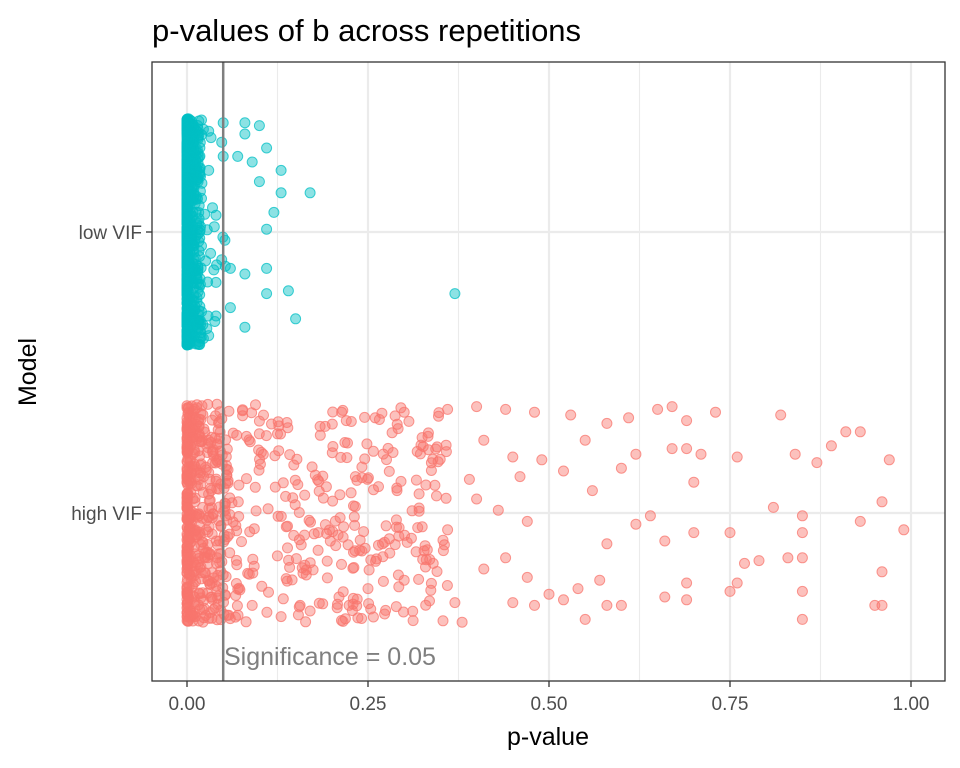  What do you see at coordinates (111, 374) in the screenshot?
I see `y-axis: high VIF low VIF` at bounding box center [111, 374].